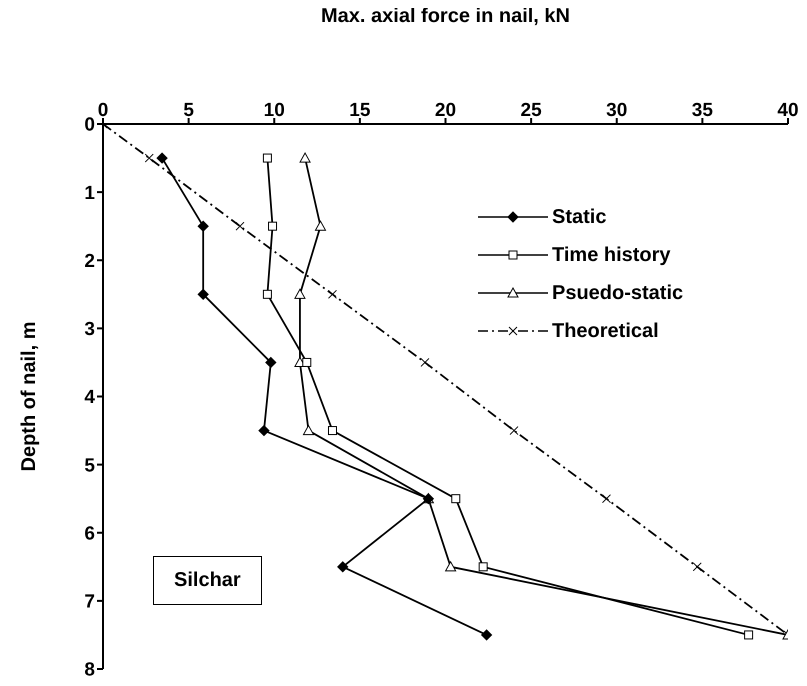 The width and height of the screenshot is (807, 686). I want to click on x-tick-label: 20, so click(445, 110).